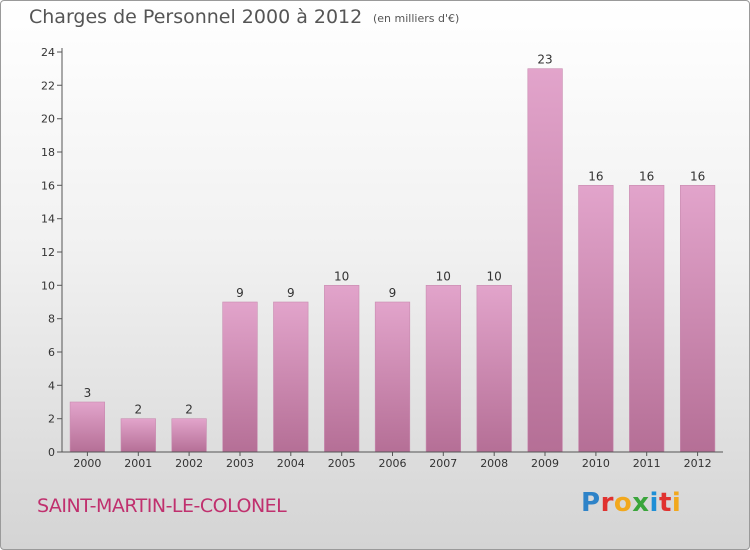  Describe the element at coordinates (545, 260) in the screenshot. I see `bar-2009` at that location.